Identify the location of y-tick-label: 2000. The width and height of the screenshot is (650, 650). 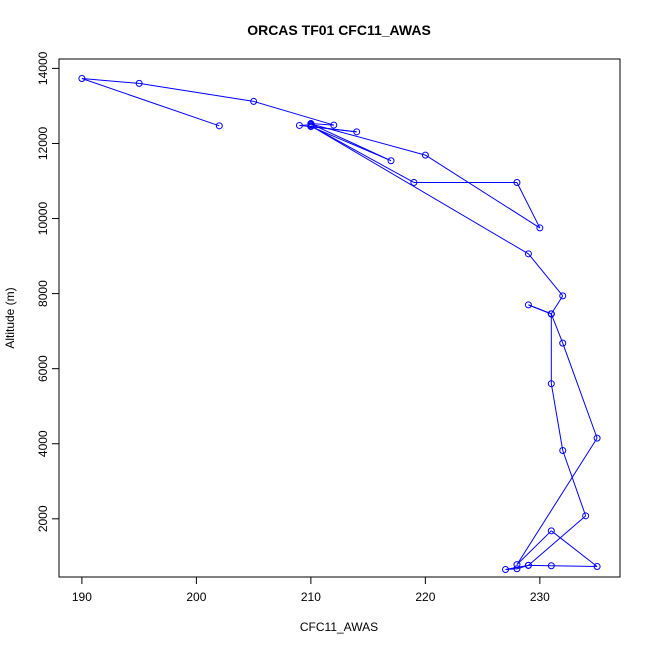
(43, 518).